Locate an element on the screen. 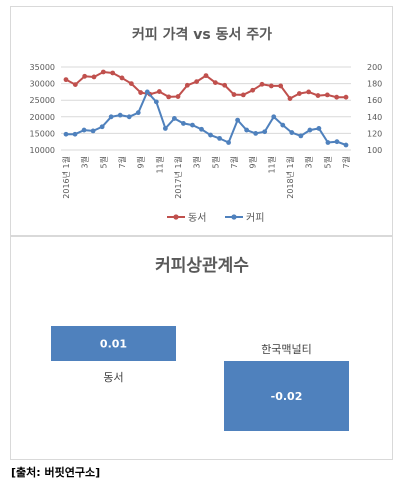 The height and width of the screenshot is (484, 405). chart-title: 커피 가격 vs 동서 주가 is located at coordinates (202, 34).